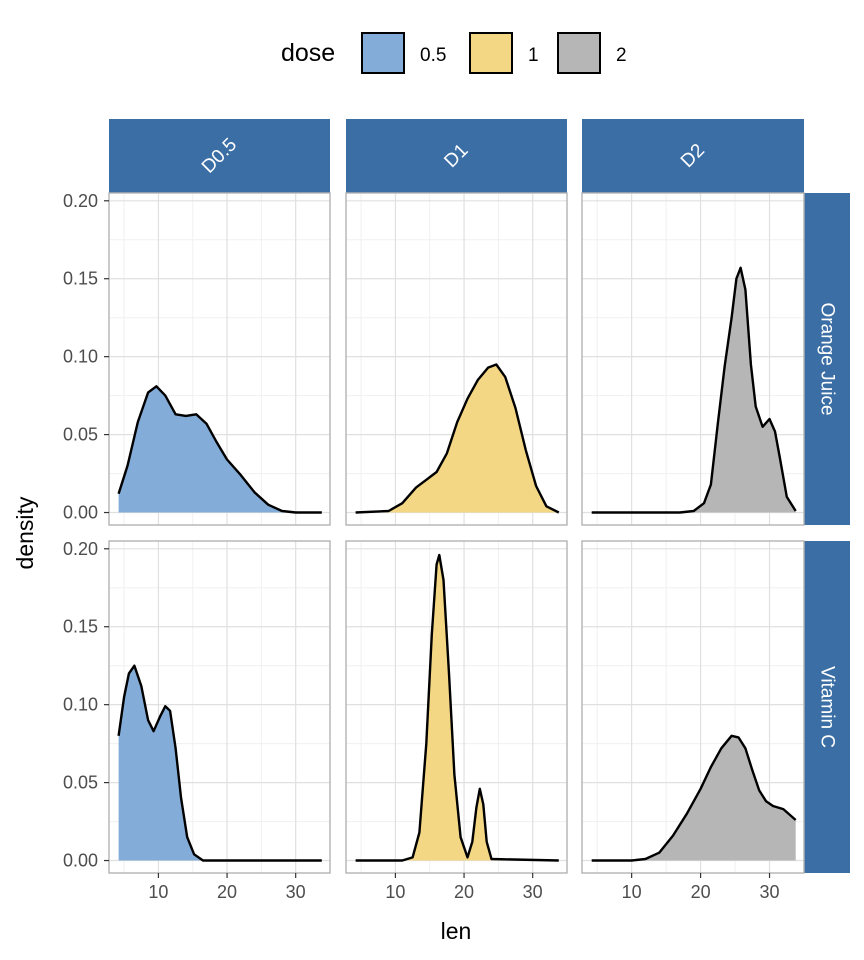 This screenshot has height=960, width=864. I want to click on x-axis-title: len, so click(456, 931).